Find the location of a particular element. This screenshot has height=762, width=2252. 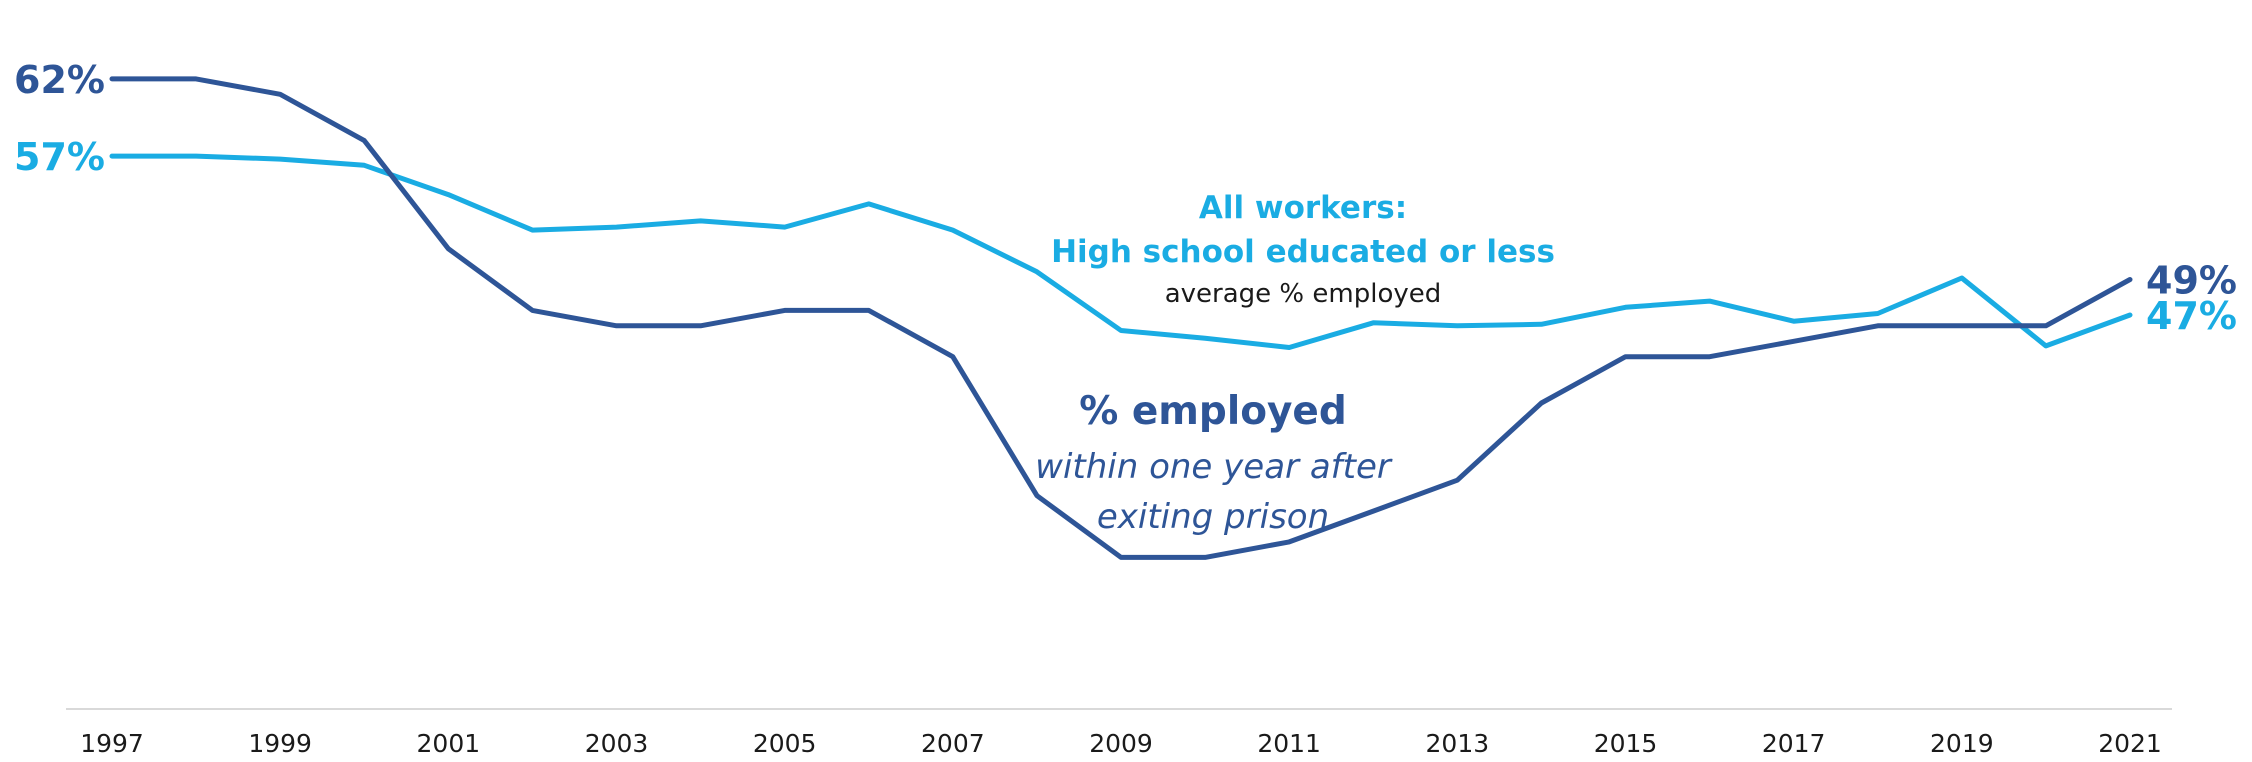

start-label-prison: 62% is located at coordinates (59, 80).